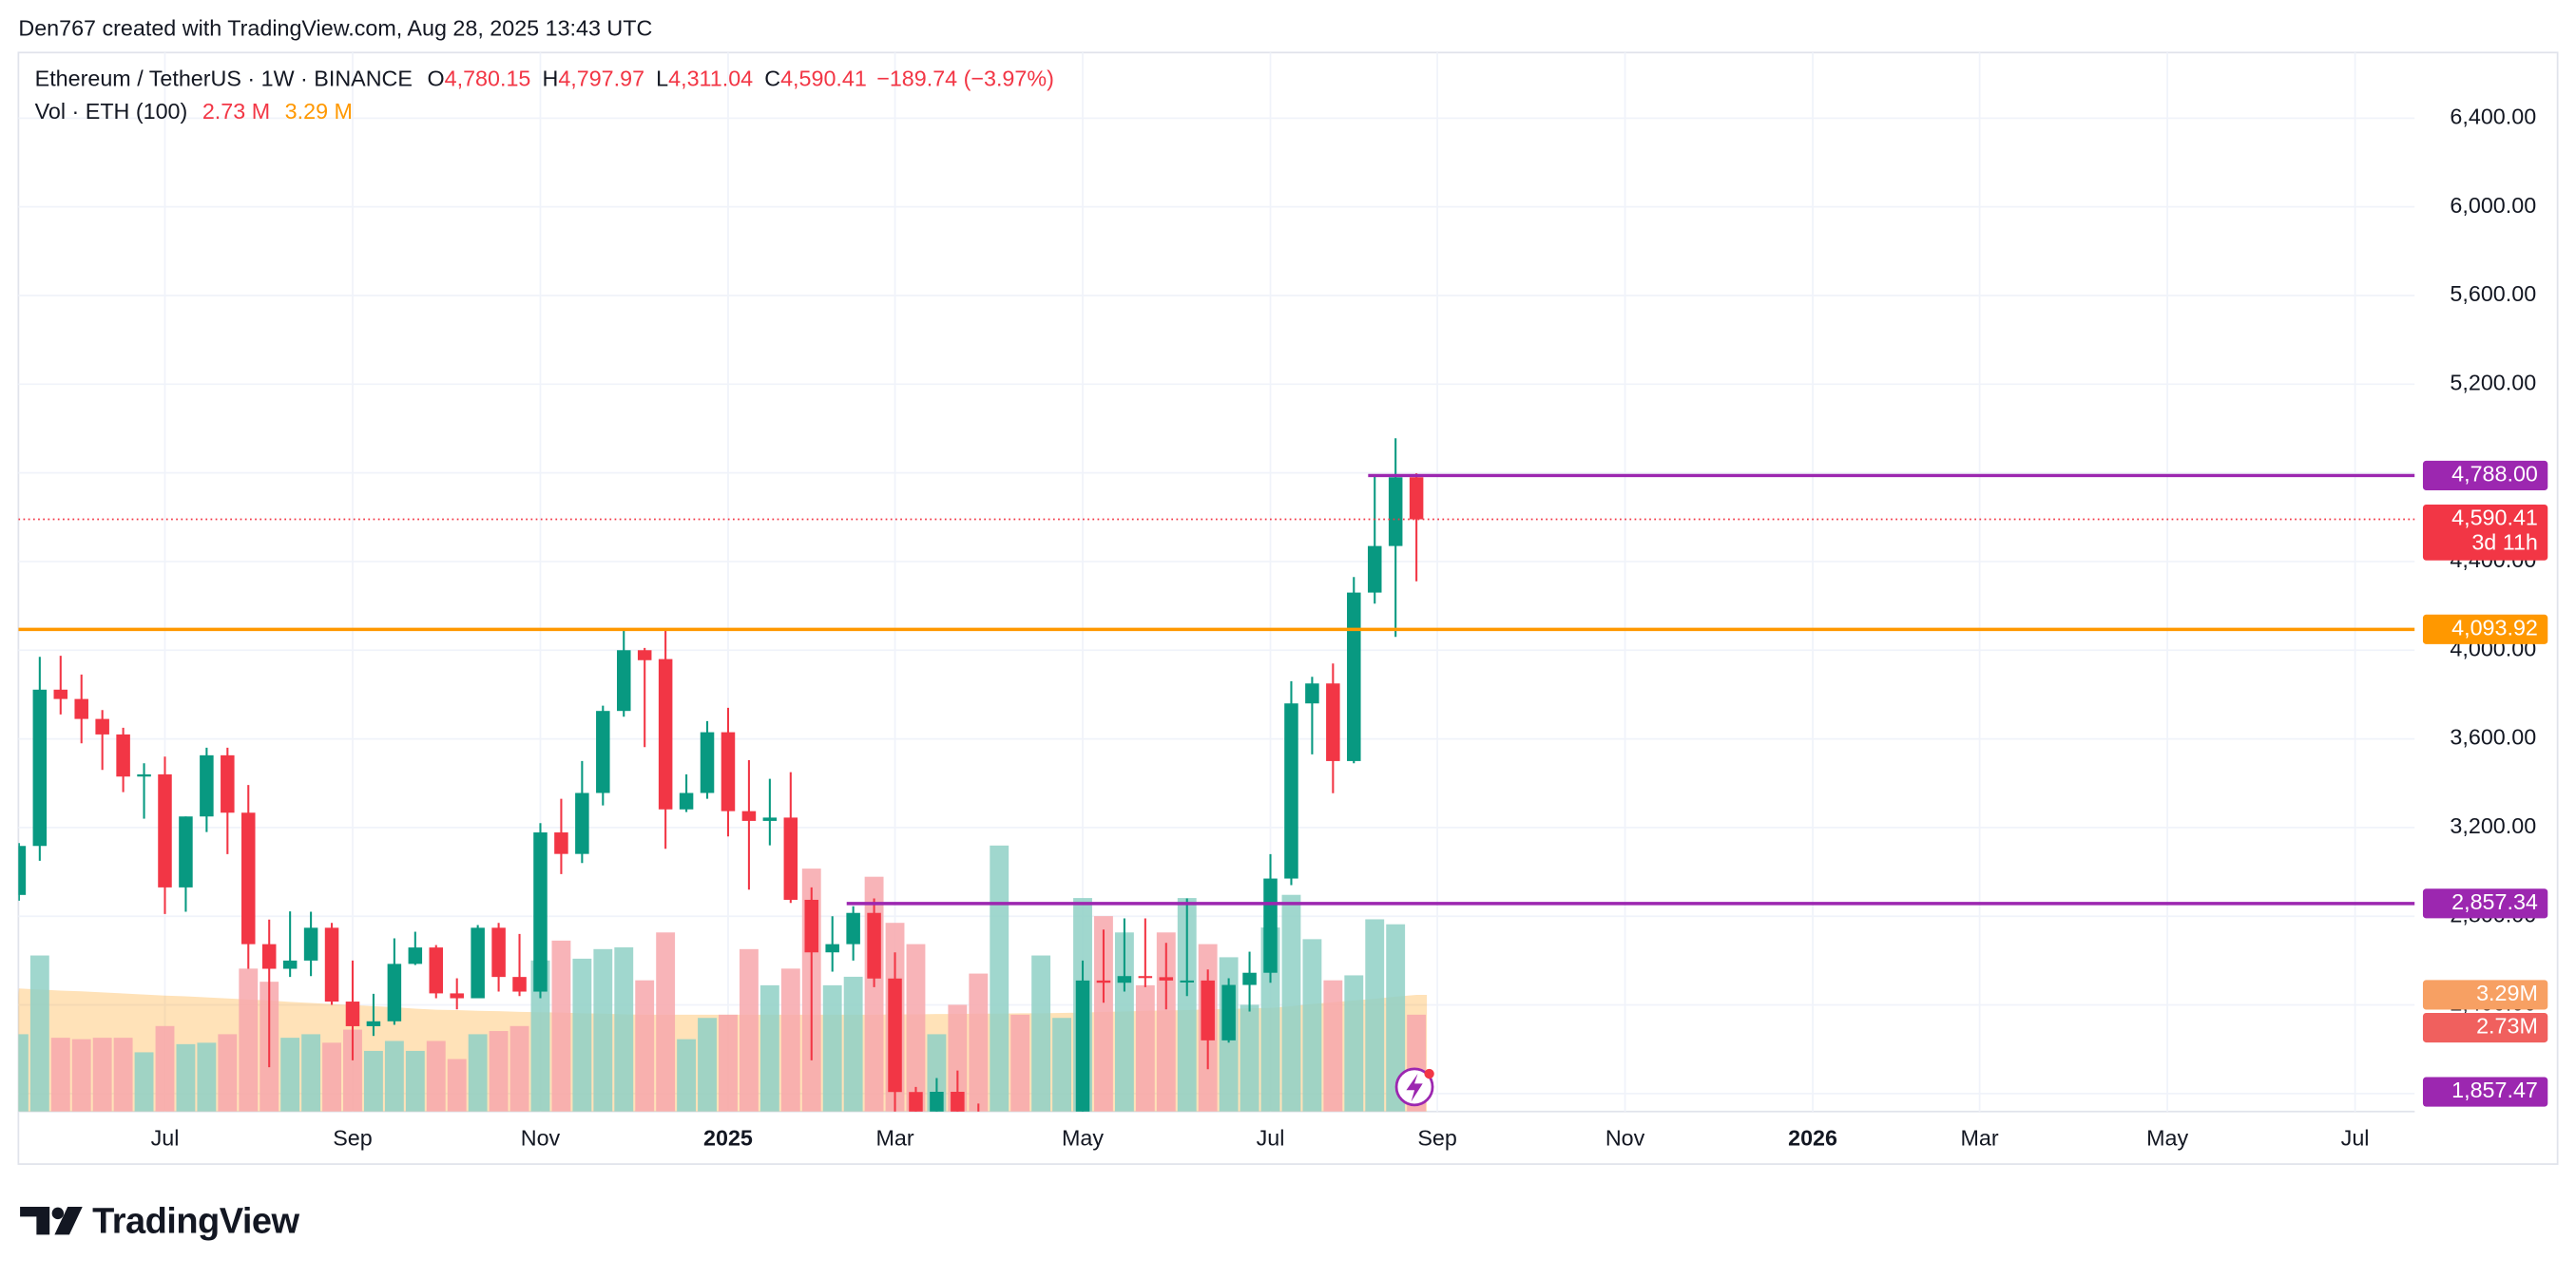 Image resolution: width=2576 pixels, height=1279 pixels. I want to click on volume-ma-badge-text: 3.29M, so click(2507, 993).